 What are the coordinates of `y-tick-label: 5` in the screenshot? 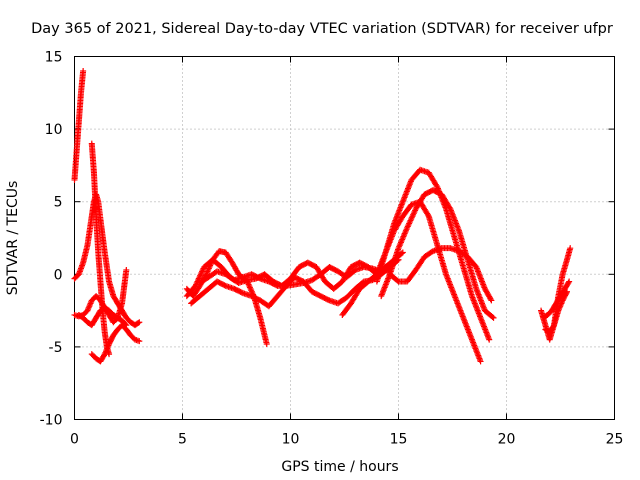 It's located at (58, 203).